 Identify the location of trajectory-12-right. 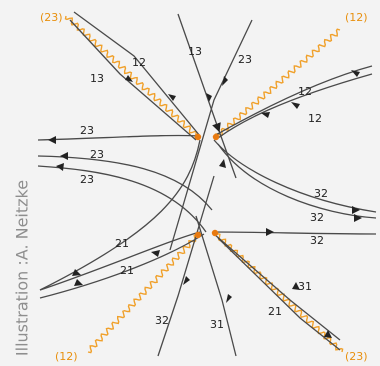
(295, 106).